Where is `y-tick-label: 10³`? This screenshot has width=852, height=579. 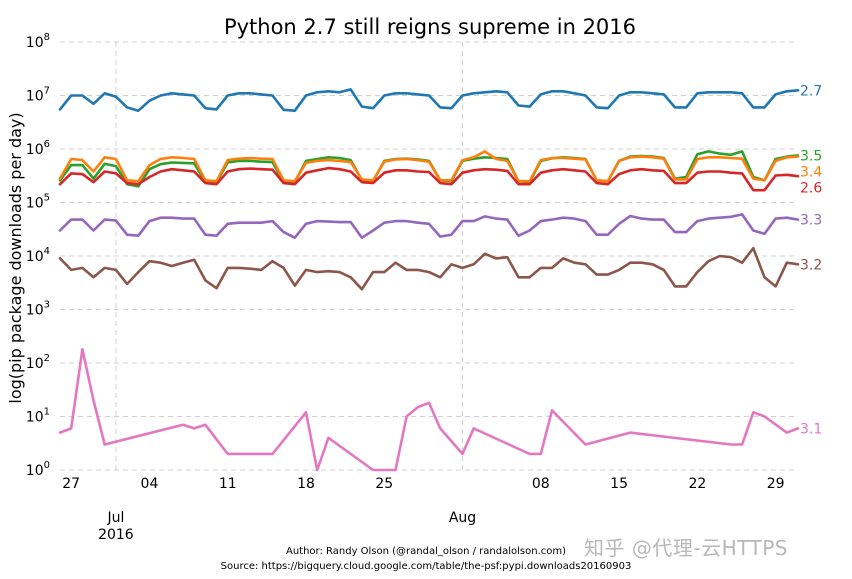
y-tick-label: 10³ is located at coordinates (38, 309).